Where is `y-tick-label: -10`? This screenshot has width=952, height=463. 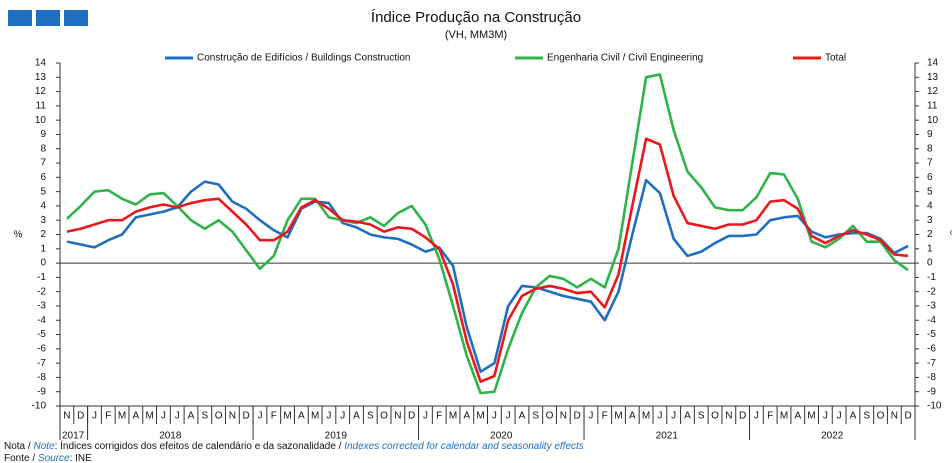 y-tick-label: -10 is located at coordinates (39, 406).